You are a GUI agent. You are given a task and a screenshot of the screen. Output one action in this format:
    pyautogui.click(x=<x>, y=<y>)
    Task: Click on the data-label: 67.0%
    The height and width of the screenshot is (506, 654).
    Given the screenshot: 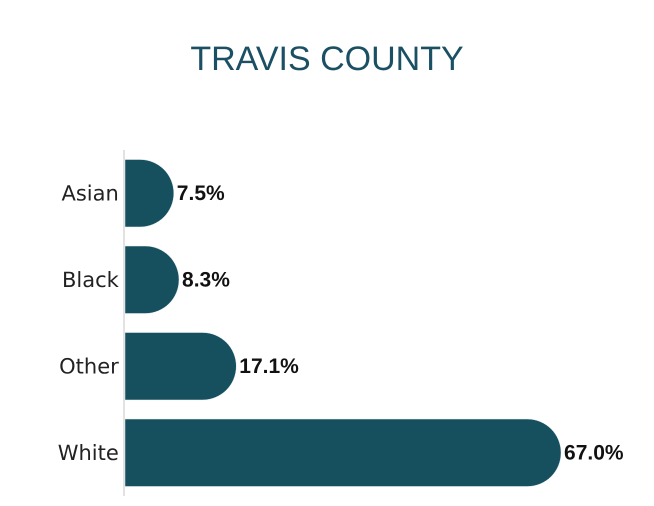 What is the action you would take?
    pyautogui.click(x=594, y=452)
    